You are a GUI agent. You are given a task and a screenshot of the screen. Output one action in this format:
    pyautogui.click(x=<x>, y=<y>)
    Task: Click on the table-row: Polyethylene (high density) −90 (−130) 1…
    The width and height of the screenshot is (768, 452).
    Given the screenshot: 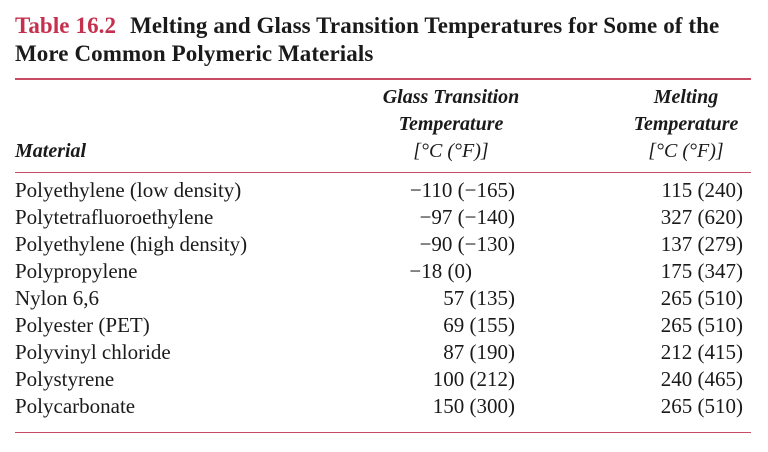 What is the action you would take?
    pyautogui.click(x=385, y=244)
    